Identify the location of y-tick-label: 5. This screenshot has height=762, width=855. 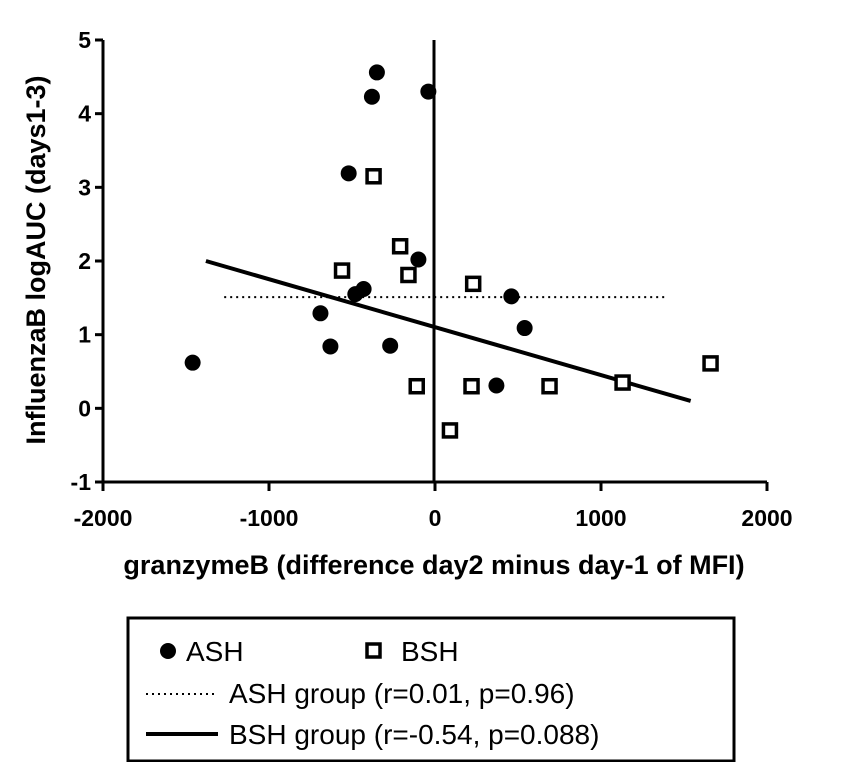
(84, 40).